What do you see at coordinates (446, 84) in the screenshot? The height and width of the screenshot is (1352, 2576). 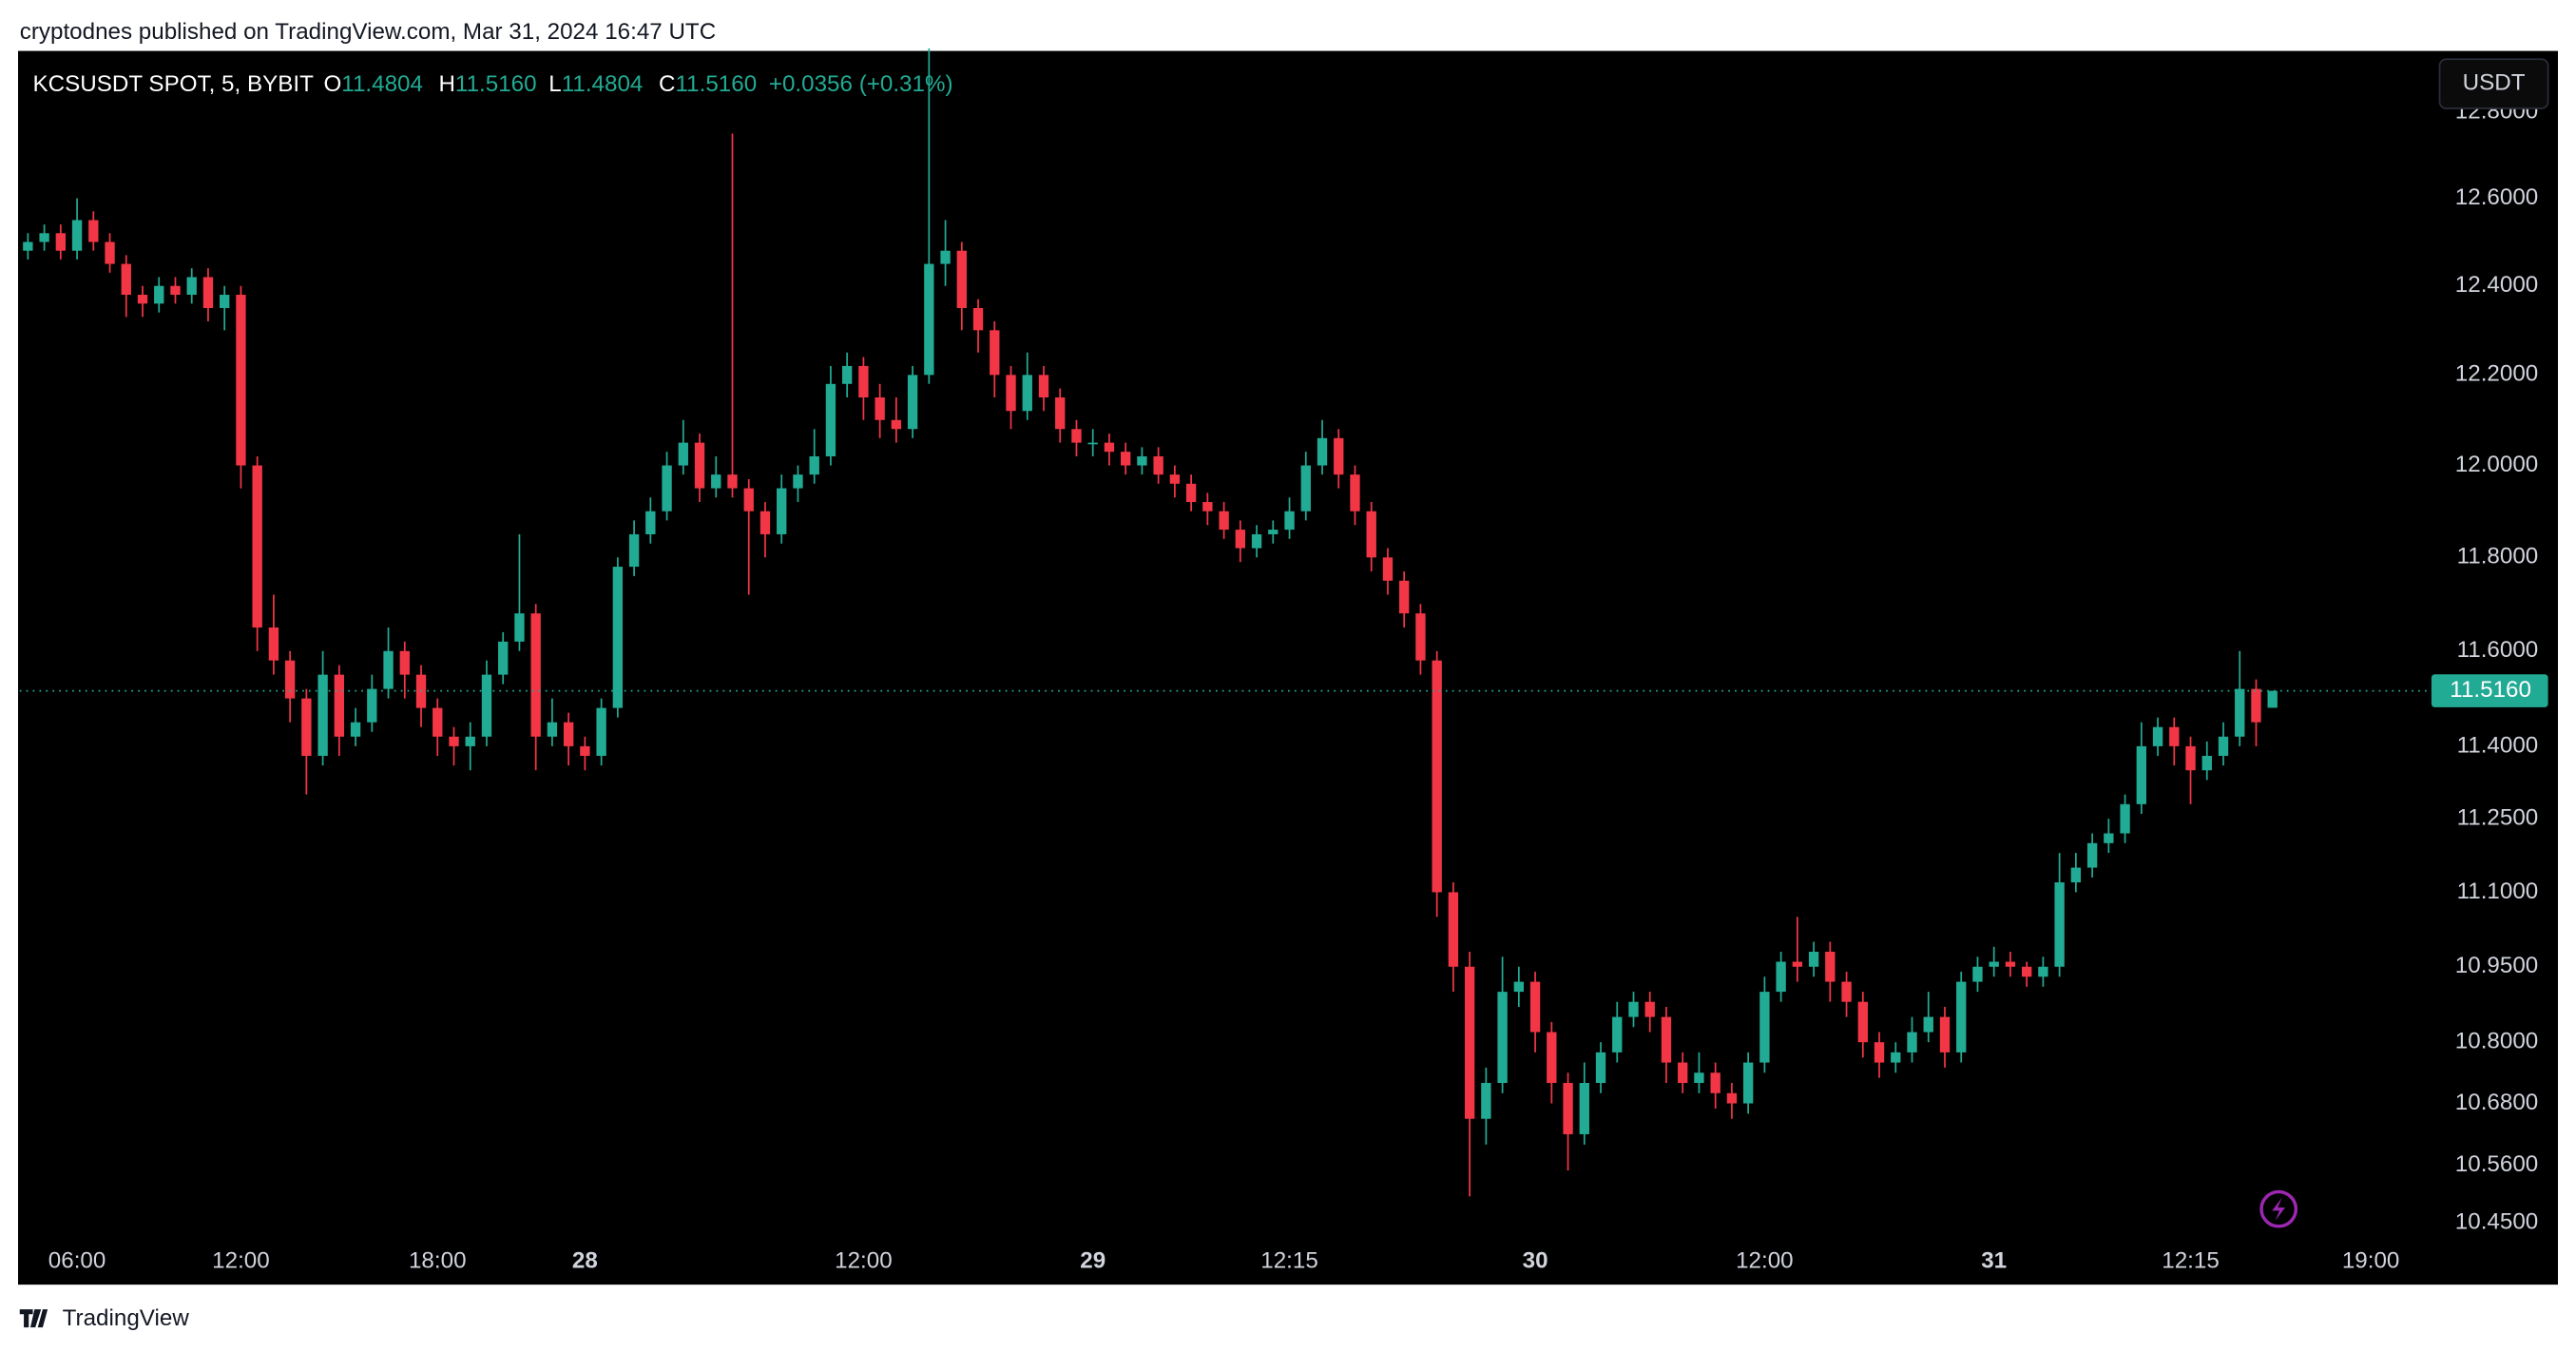 I see `ohlc-key: H` at bounding box center [446, 84].